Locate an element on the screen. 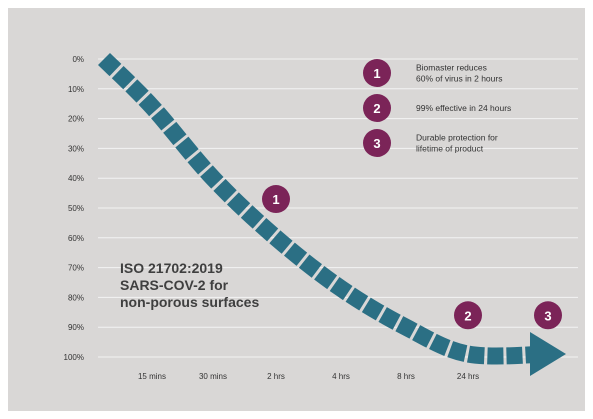 The image size is (593, 419). y-tick-label: 30% is located at coordinates (76, 148).